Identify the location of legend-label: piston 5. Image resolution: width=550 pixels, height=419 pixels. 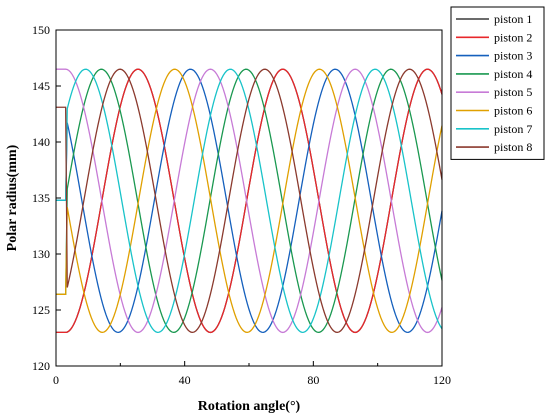
(513, 92).